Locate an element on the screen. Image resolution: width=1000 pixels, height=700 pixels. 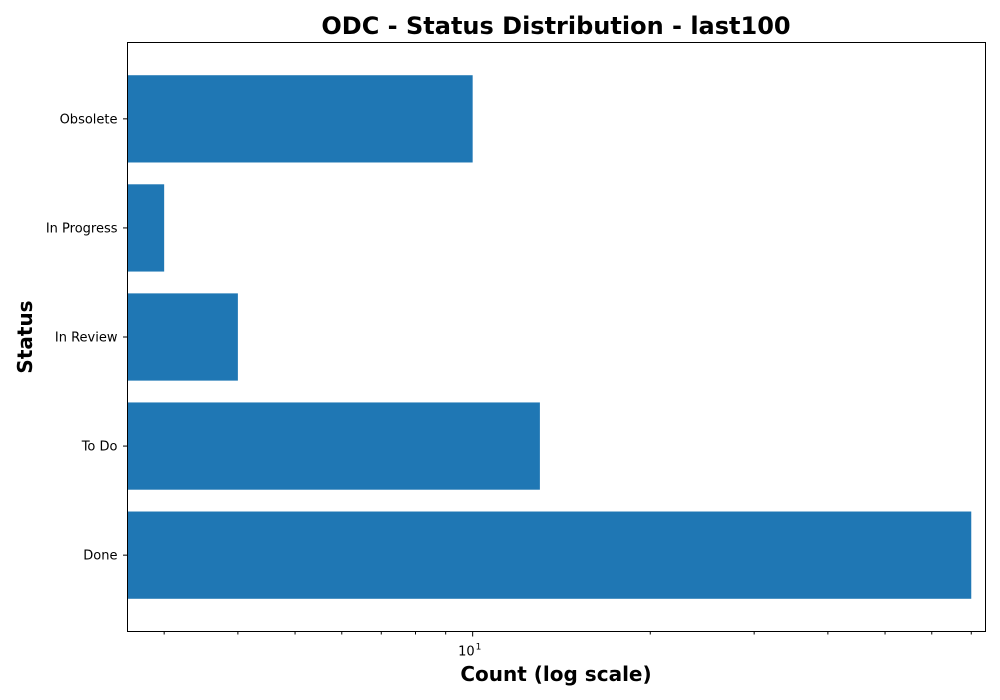
y-axis-label: Status is located at coordinates (25, 336).